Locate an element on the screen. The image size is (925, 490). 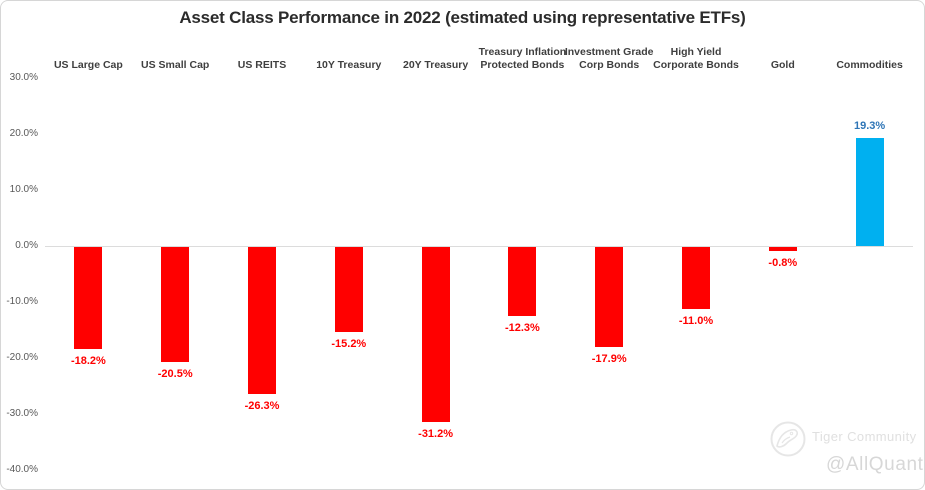
category-label: US Large Cap is located at coordinates (88, 65).